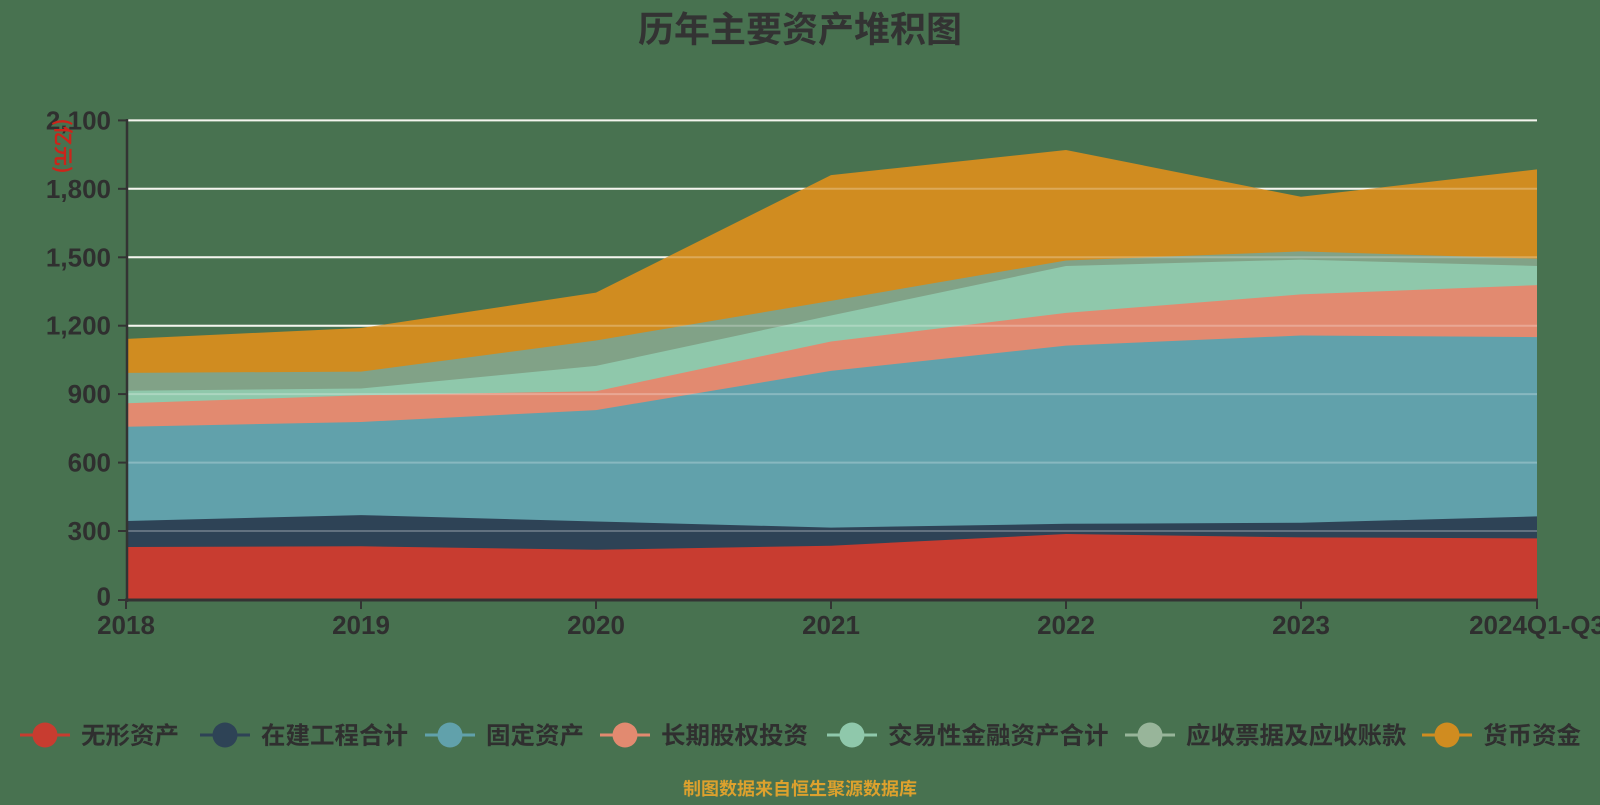 This screenshot has width=1600, height=805. I want to click on svg-text: 300, so click(89, 531).